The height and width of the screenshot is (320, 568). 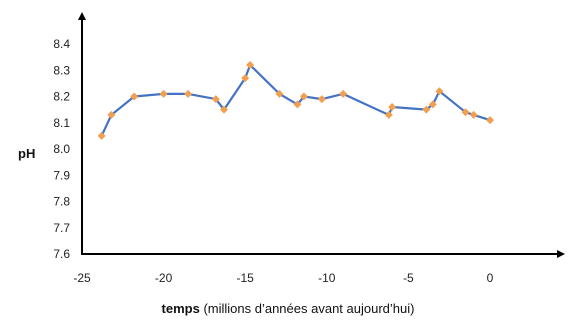 I want to click on y-tick-label: 7.8, so click(x=61, y=202).